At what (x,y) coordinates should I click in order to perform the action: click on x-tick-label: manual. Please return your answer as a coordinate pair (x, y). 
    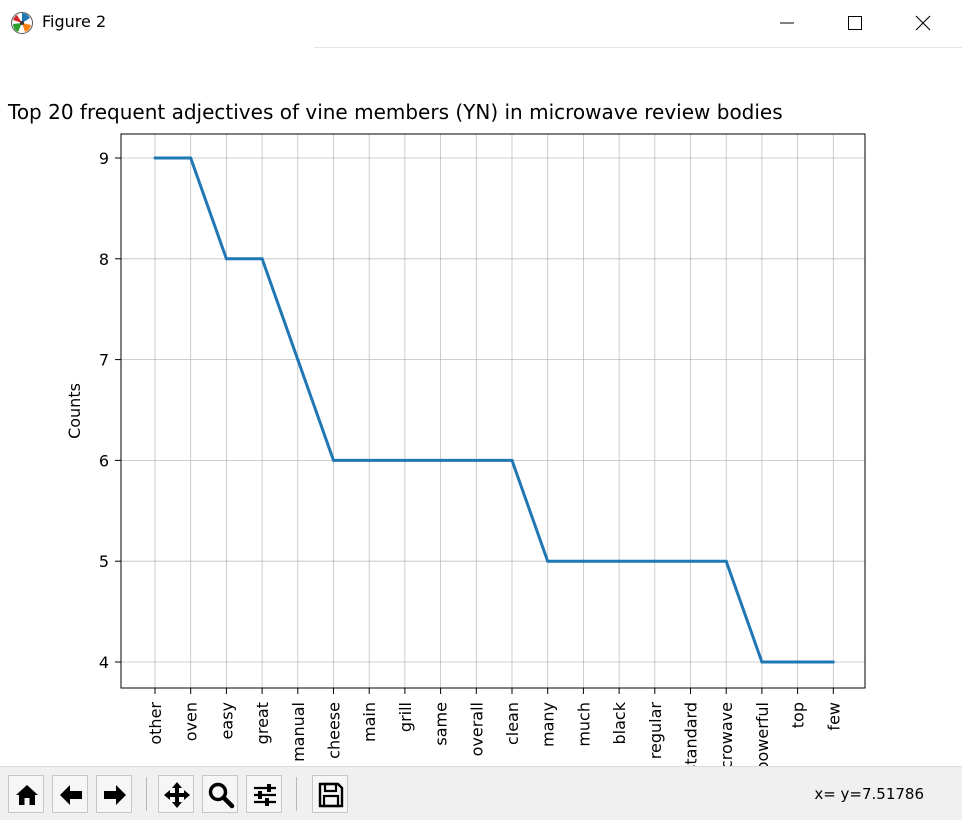
    Looking at the image, I should click on (298, 732).